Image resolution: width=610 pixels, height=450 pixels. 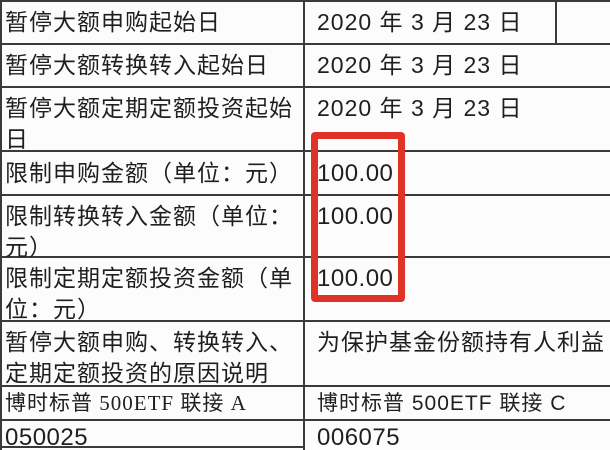 I want to click on fund-name-a: 博时标普 500ETF 联接 A, so click(x=126, y=402).